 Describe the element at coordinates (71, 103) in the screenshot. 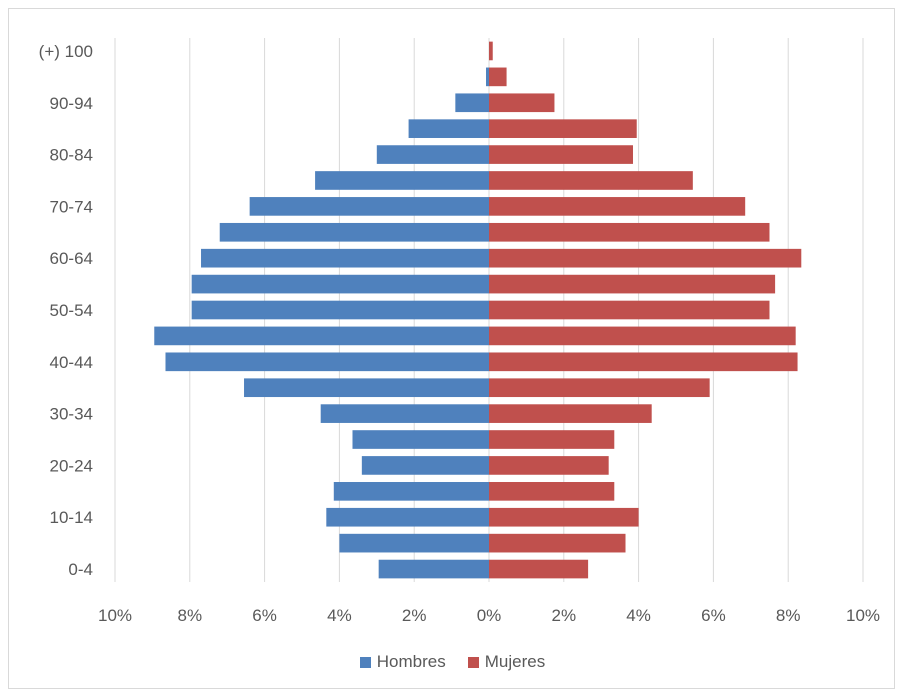

I see `y-tick-label: 90-94` at that location.